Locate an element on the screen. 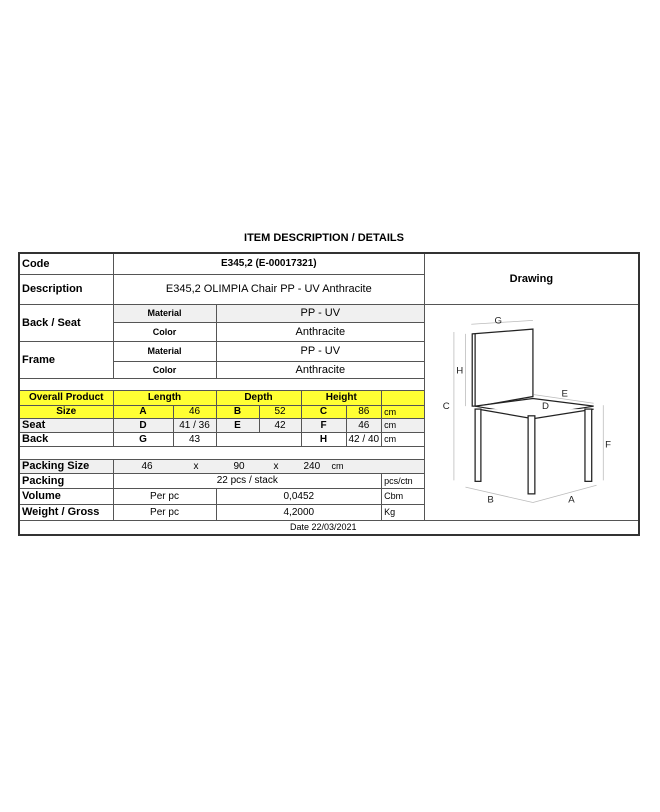  size-unit: cm is located at coordinates (403, 411).